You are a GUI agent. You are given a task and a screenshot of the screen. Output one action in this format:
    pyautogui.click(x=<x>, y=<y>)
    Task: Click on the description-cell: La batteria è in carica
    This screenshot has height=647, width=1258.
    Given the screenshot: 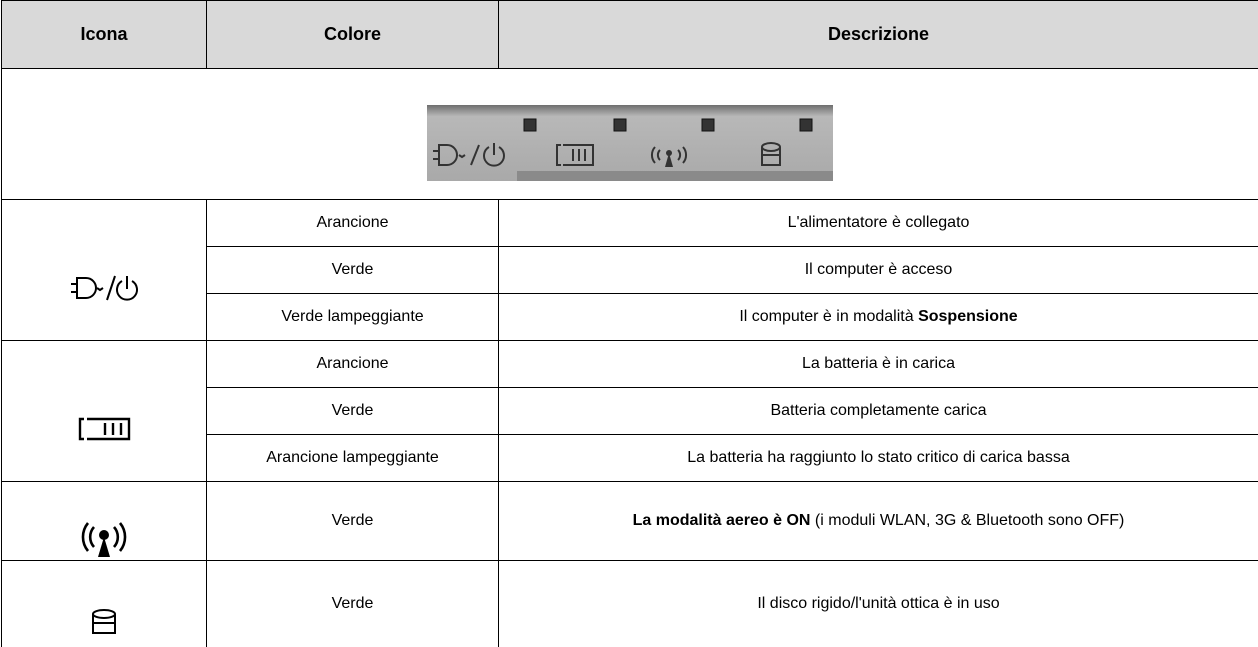 What is the action you would take?
    pyautogui.click(x=878, y=364)
    